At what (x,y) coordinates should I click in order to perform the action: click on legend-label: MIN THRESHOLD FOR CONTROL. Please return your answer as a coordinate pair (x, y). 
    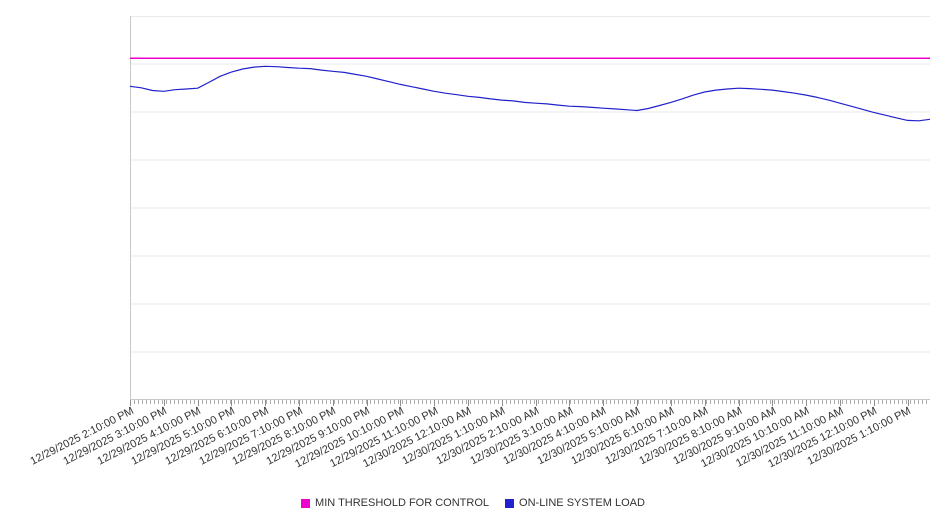
    Looking at the image, I should click on (402, 503).